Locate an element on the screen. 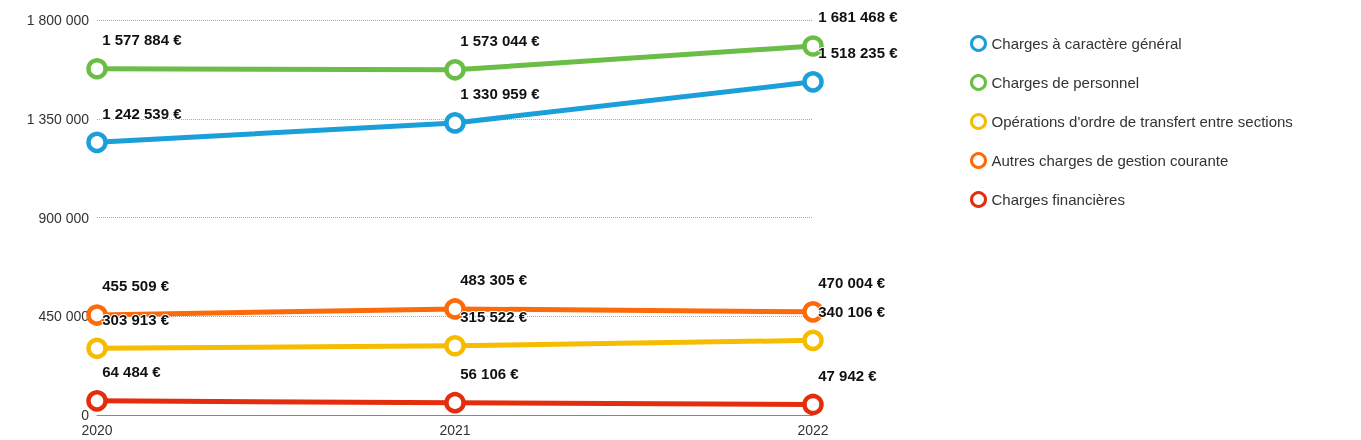  y-tick-label: 900 000 is located at coordinates (64, 217).